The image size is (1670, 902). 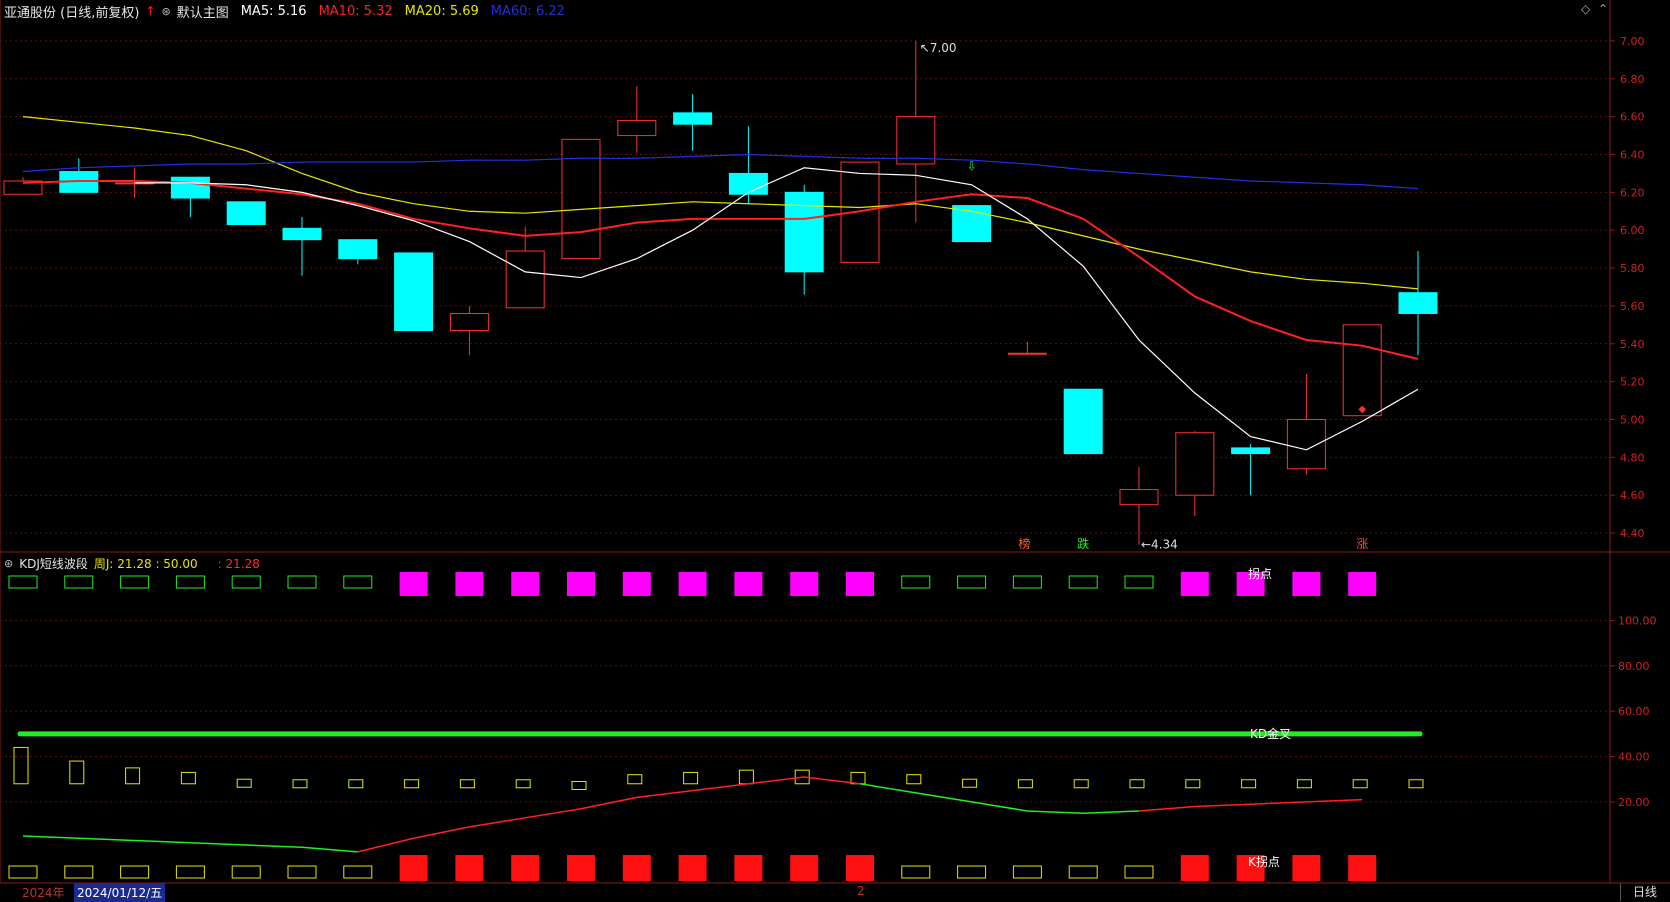 What do you see at coordinates (1634, 666) in the screenshot?
I see `indicator-tick-label: 80.00` at bounding box center [1634, 666].